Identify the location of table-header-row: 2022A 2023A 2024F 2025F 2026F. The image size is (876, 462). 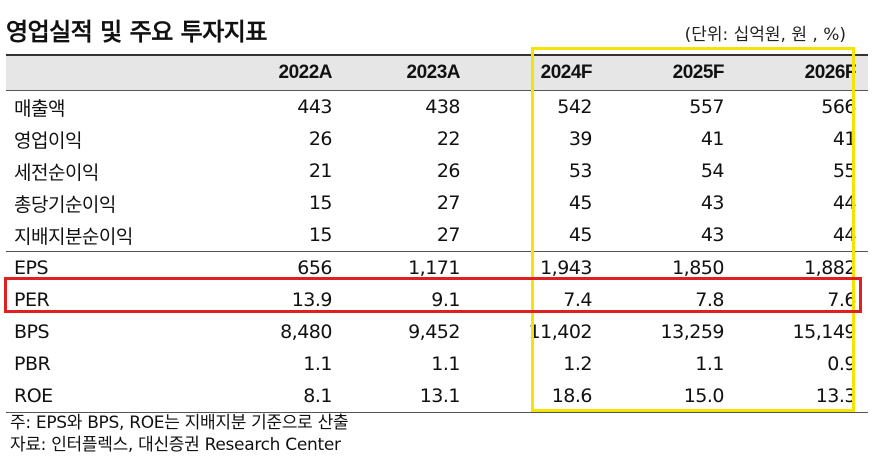
(437, 73).